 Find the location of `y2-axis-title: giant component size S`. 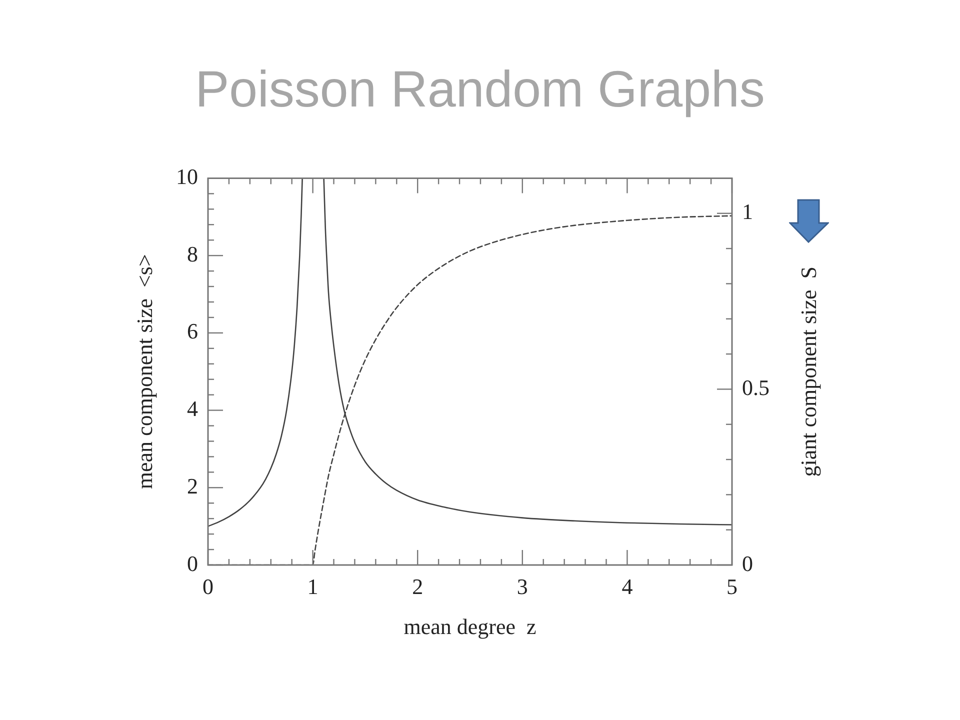

y2-axis-title: giant component size S is located at coordinates (808, 371).